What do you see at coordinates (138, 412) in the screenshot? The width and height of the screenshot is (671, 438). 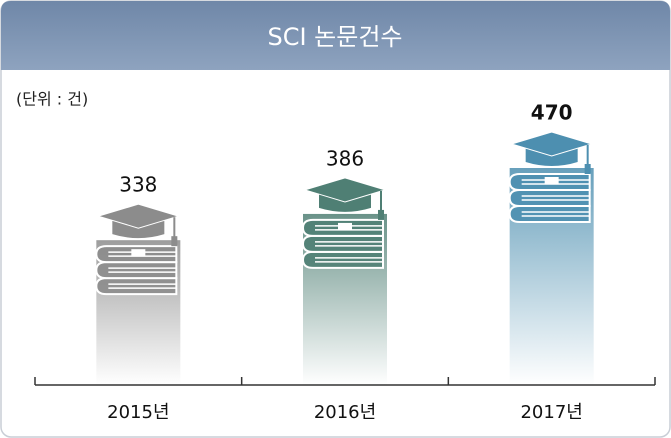 I see `x-tick-label: 2015년` at bounding box center [138, 412].